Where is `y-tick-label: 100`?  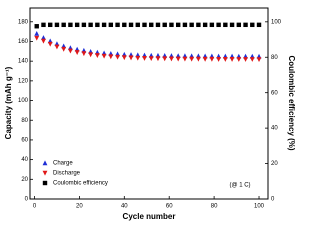 y-tick-label: 100 is located at coordinates (23, 101).